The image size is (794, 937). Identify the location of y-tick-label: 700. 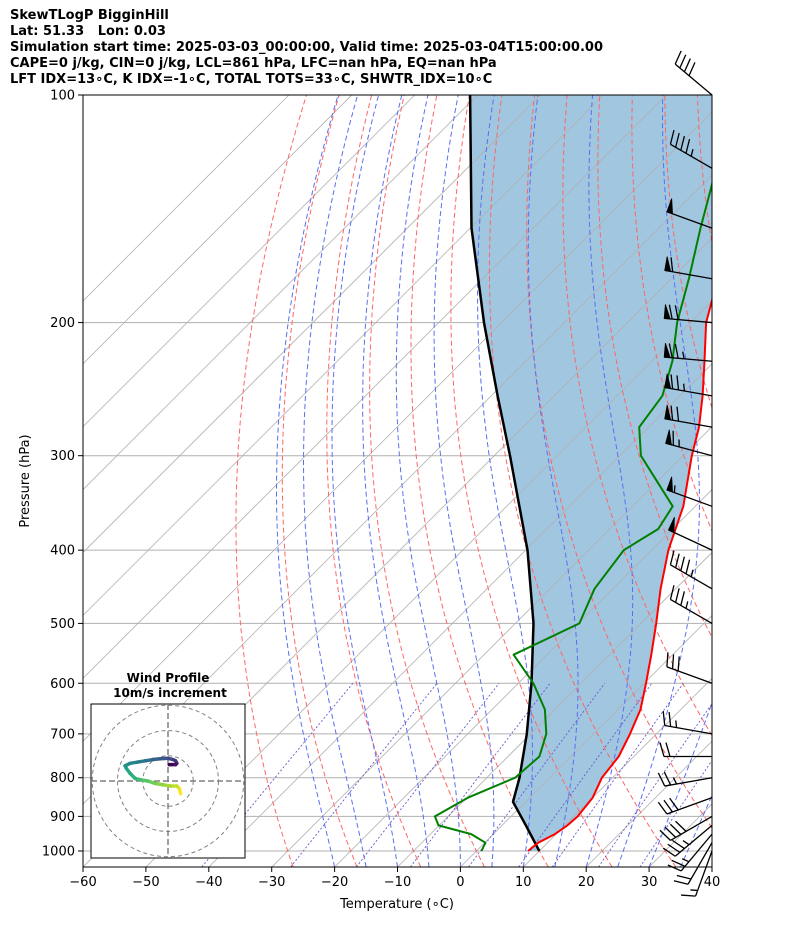
(62, 734).